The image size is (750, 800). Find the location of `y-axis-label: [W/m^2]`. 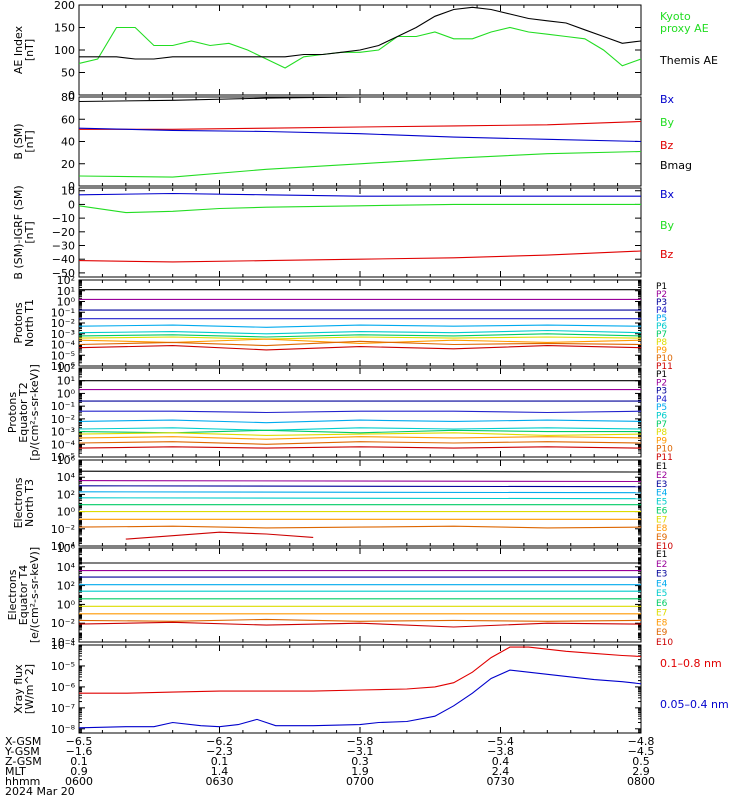

y-axis-label: [W/m^2] is located at coordinates (29, 689).